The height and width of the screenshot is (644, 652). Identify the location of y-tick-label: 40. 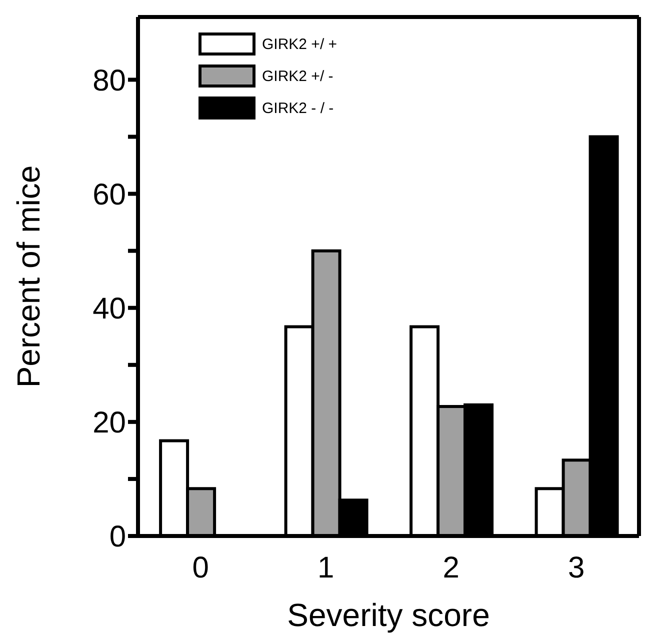
(109, 309).